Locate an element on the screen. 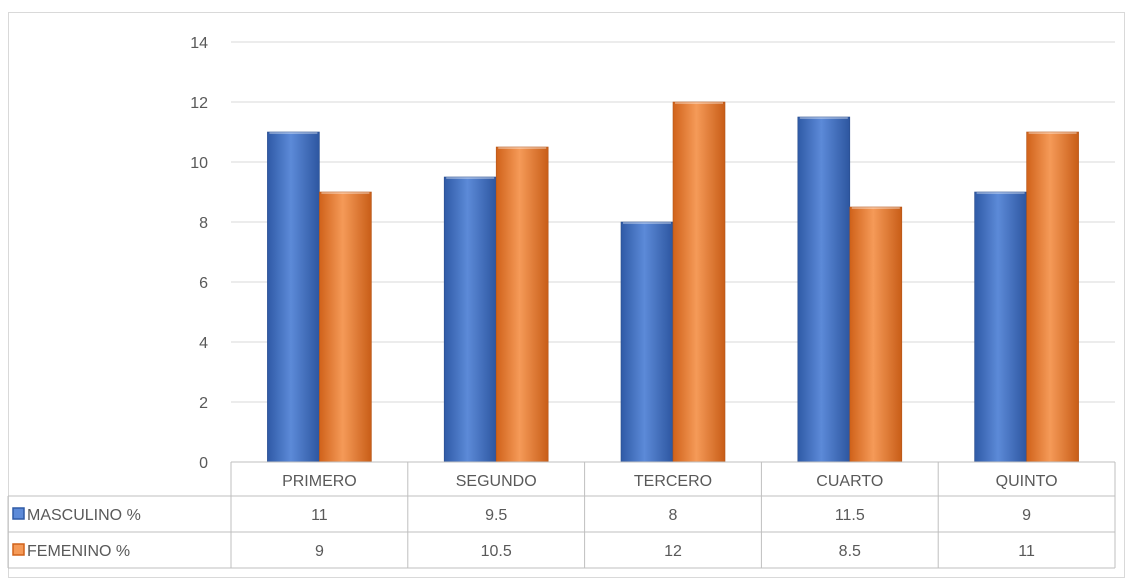 The image size is (1131, 580). legend-label: MASCULINO % is located at coordinates (84, 515).